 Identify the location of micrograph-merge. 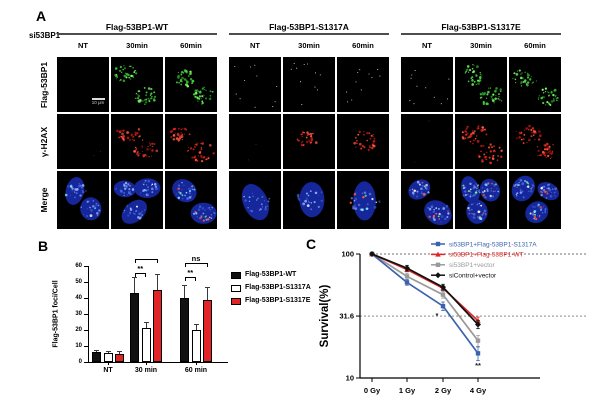
(535, 200).